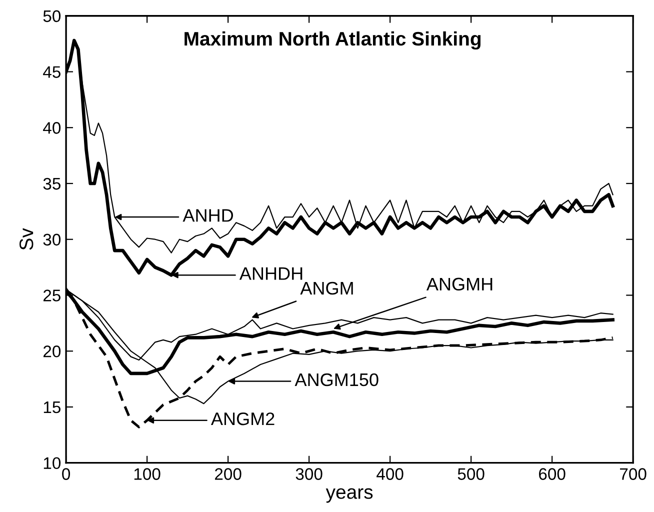 The height and width of the screenshot is (512, 654). What do you see at coordinates (52, 16) in the screenshot?
I see `y-tick-label: 50` at bounding box center [52, 16].